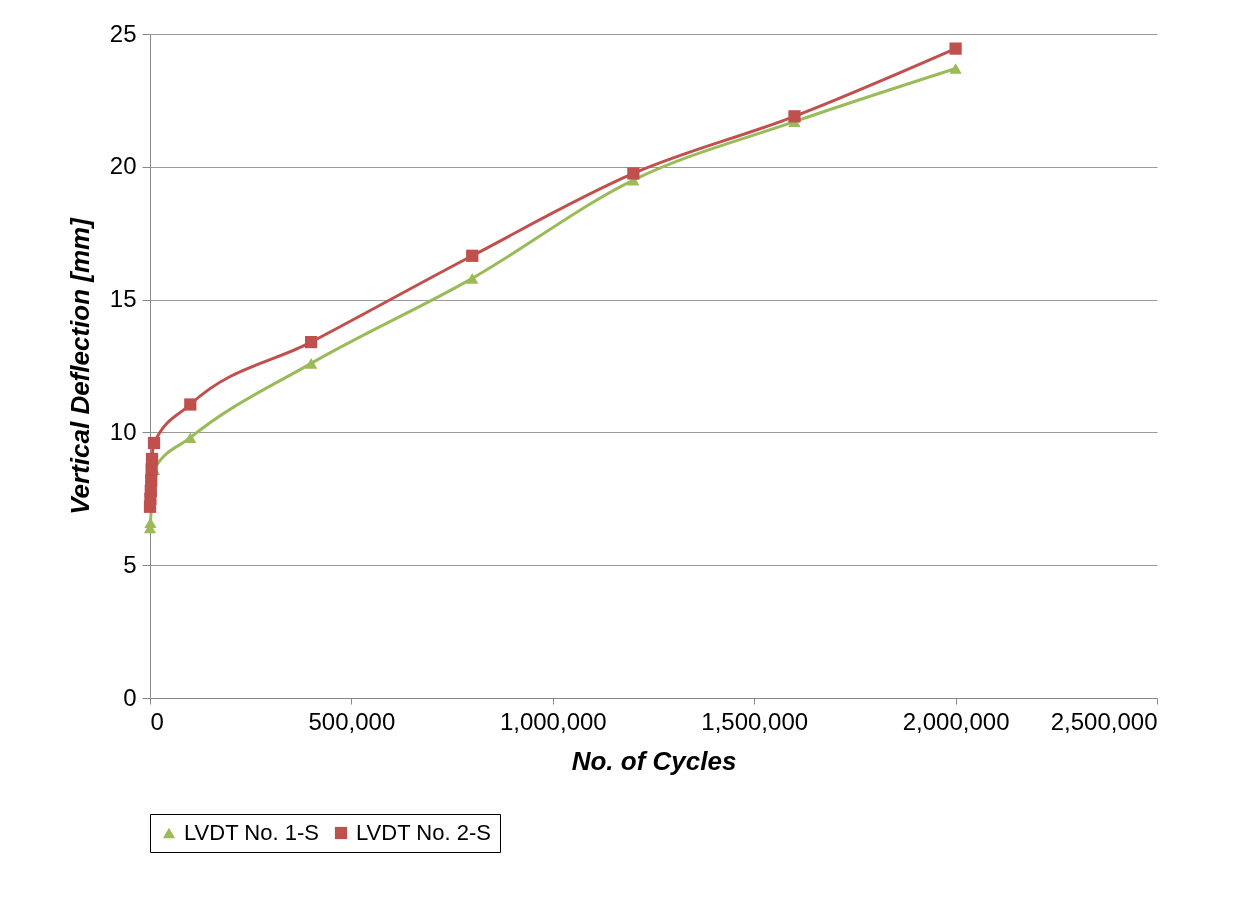 The image size is (1248, 902). I want to click on y-tick-label: 25, so click(123, 33).